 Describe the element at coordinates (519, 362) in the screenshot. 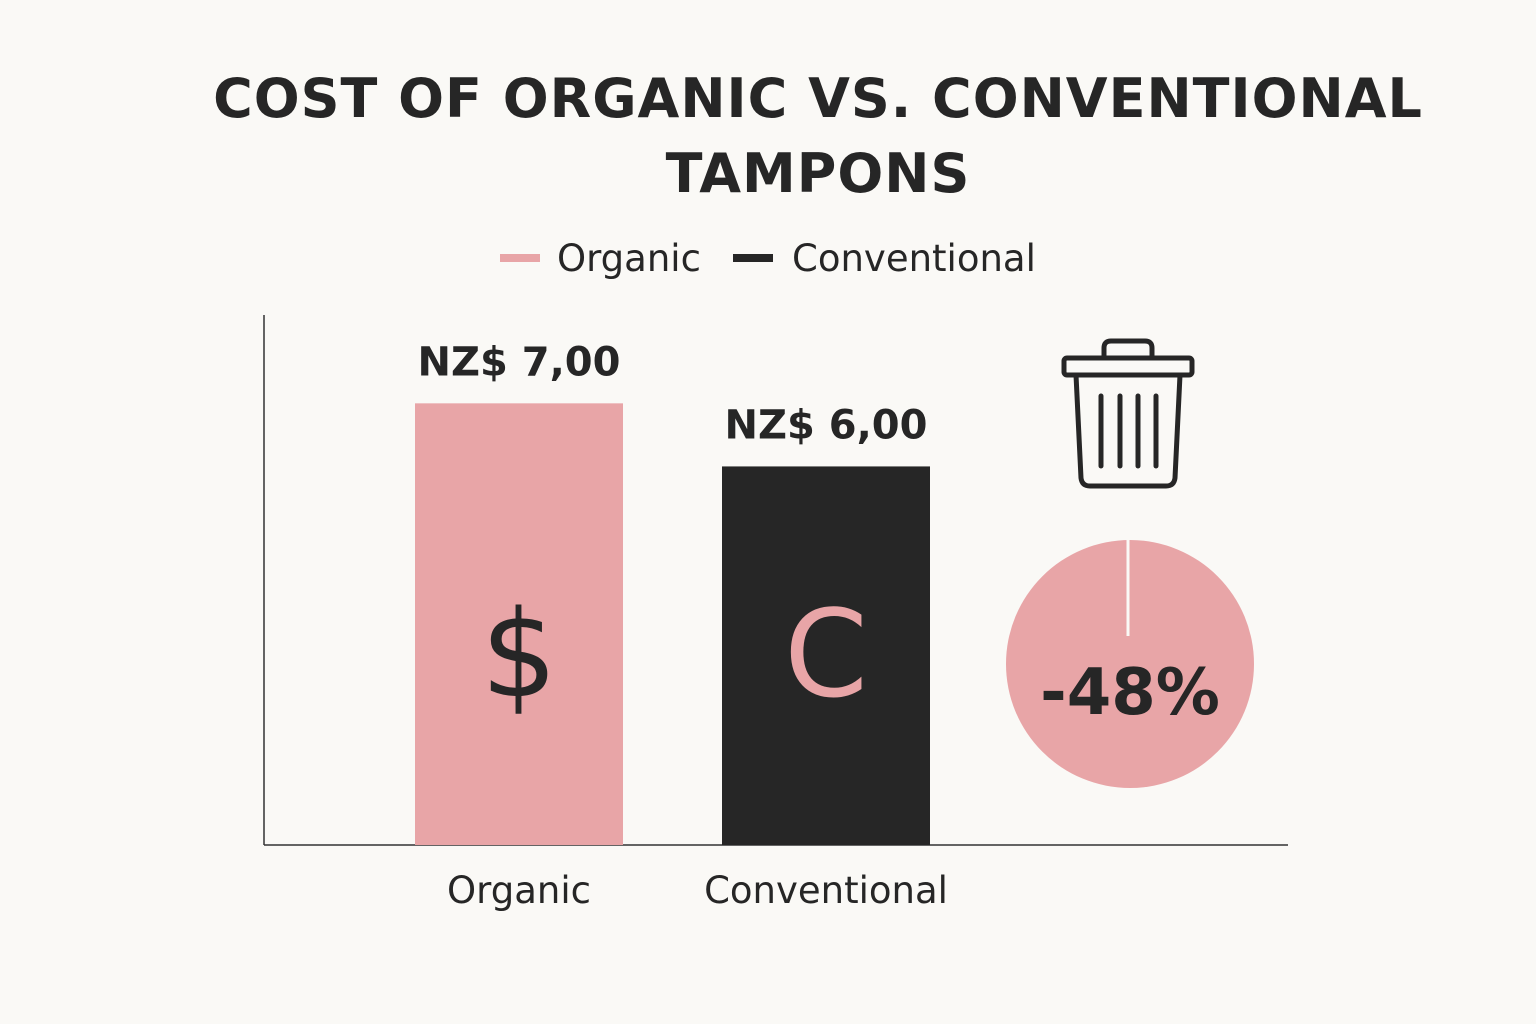

I see `bar-value-label-organic: NZ$ 7,00` at that location.